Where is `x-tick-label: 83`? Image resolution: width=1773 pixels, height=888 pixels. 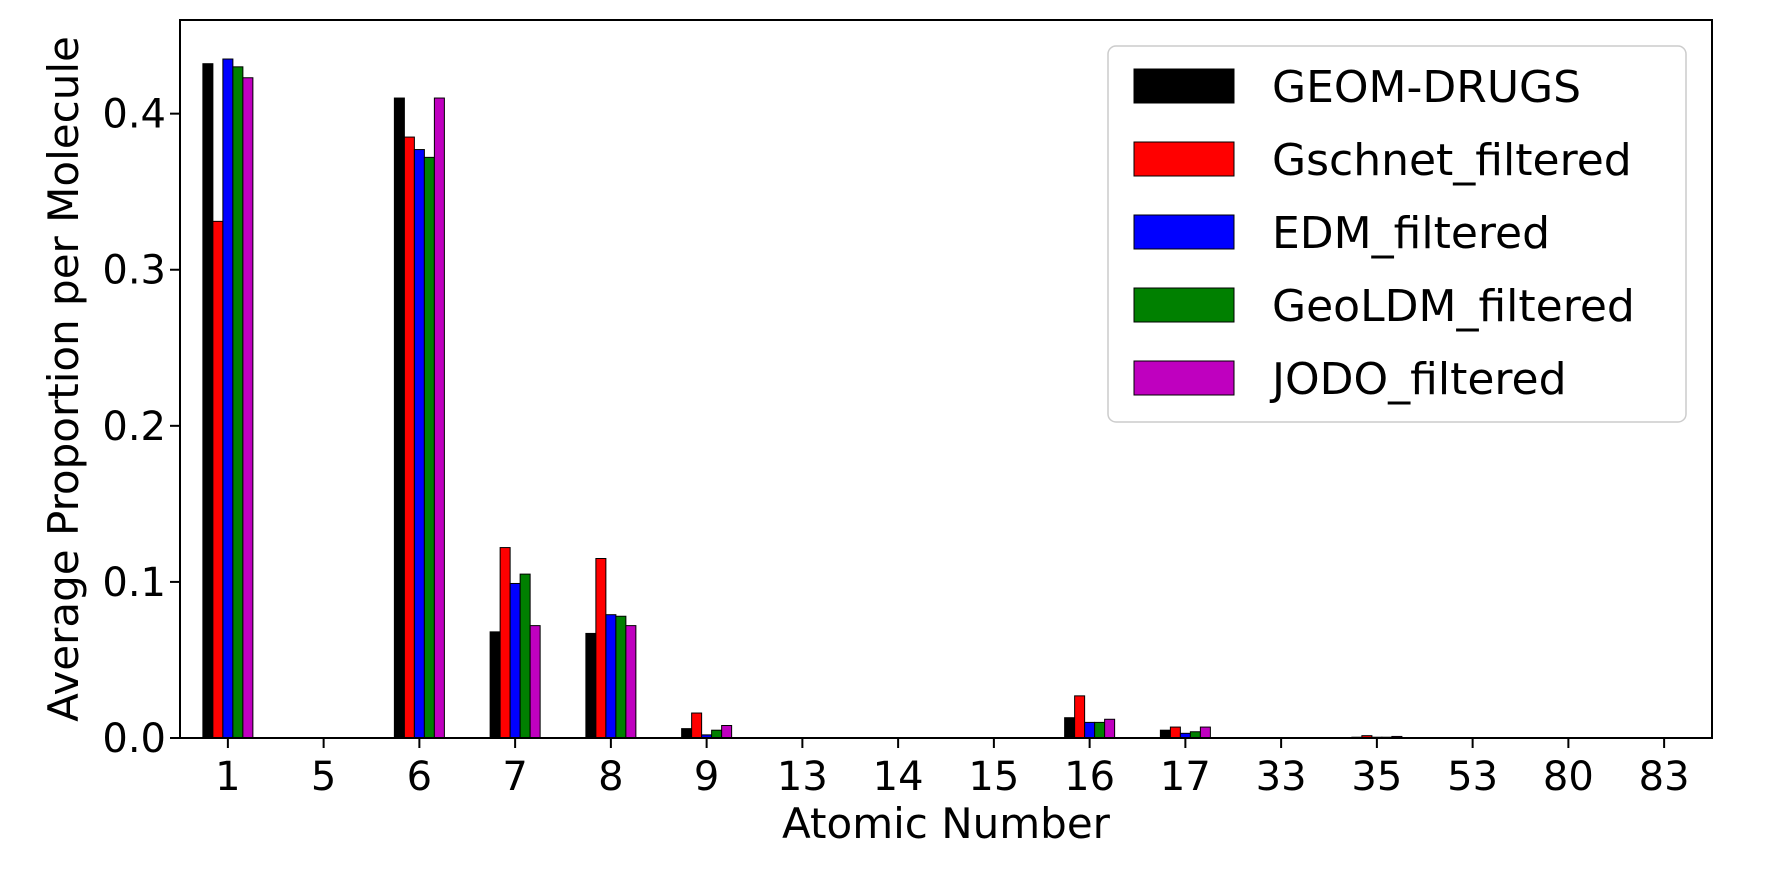
x-tick-label: 83 is located at coordinates (1664, 777).